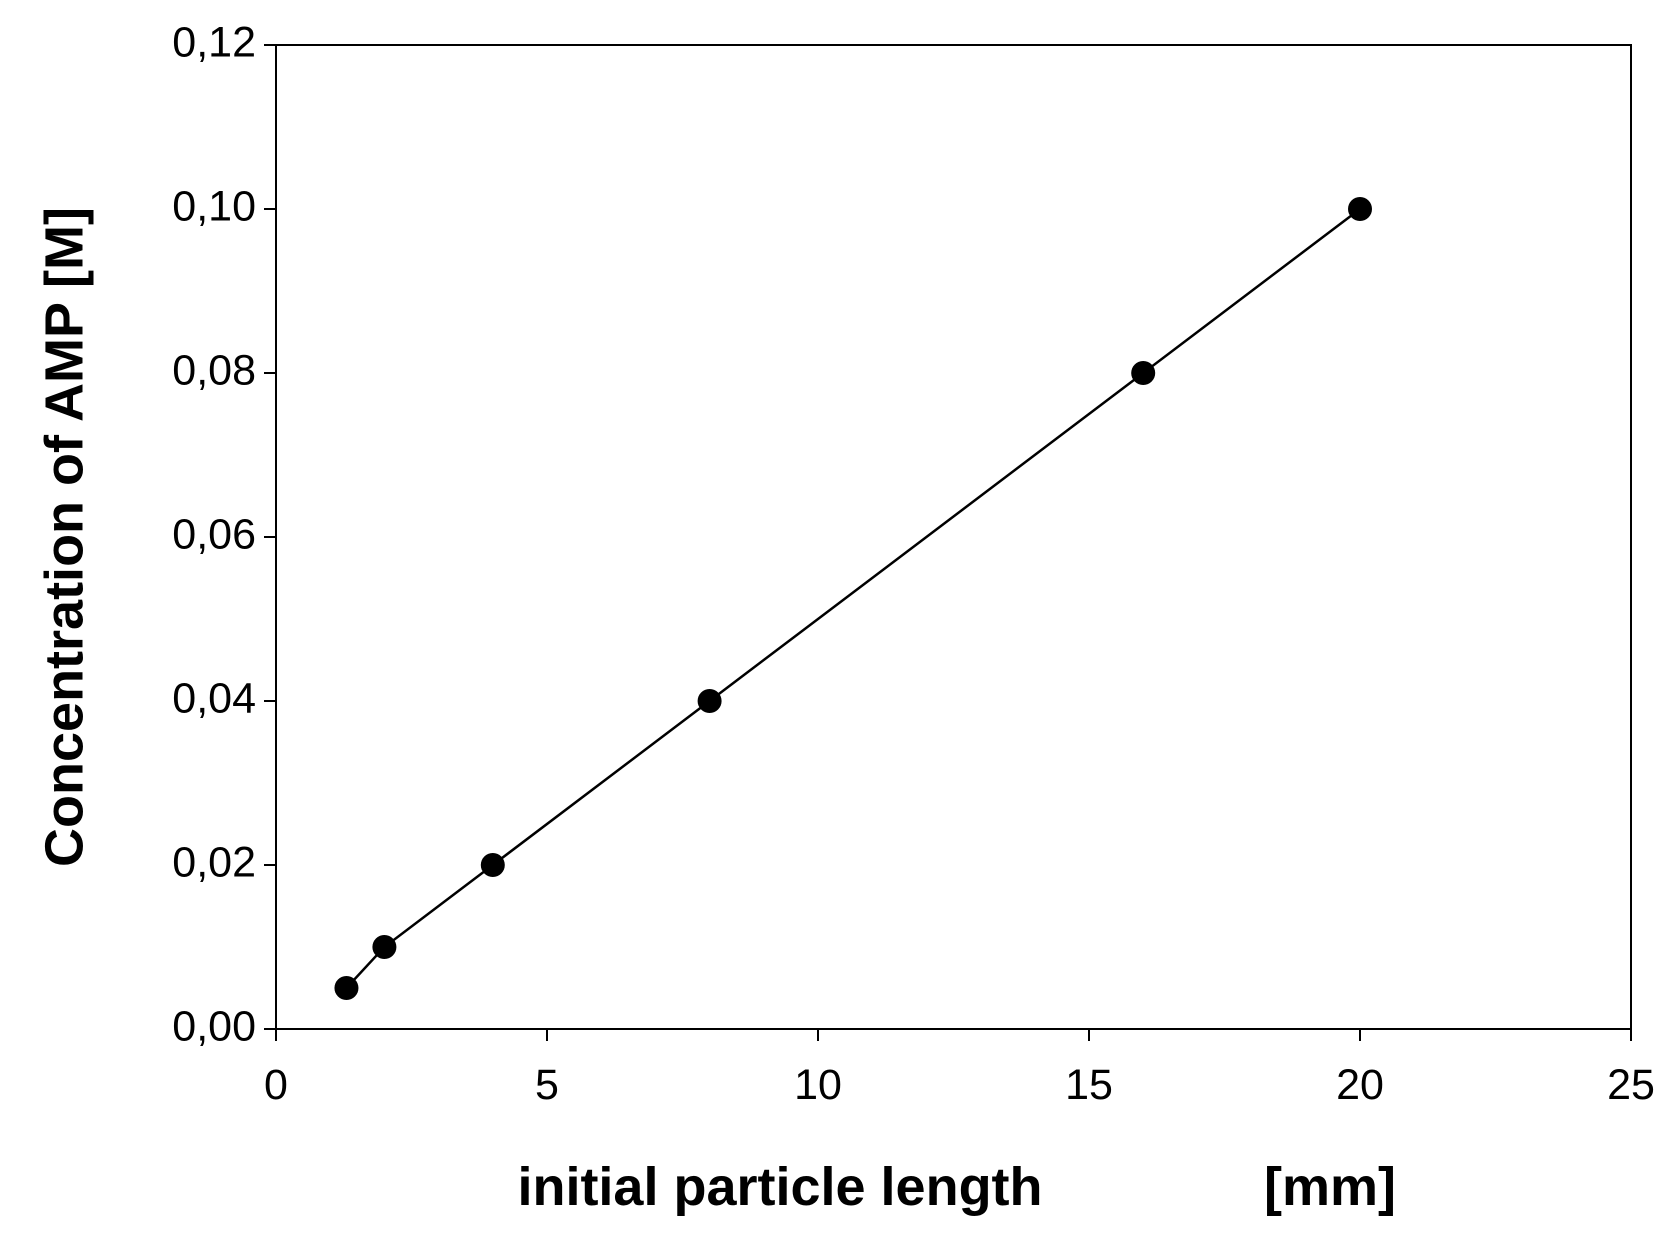 The height and width of the screenshot is (1252, 1677). I want to click on x-tick-label: 25, so click(1631, 1085).